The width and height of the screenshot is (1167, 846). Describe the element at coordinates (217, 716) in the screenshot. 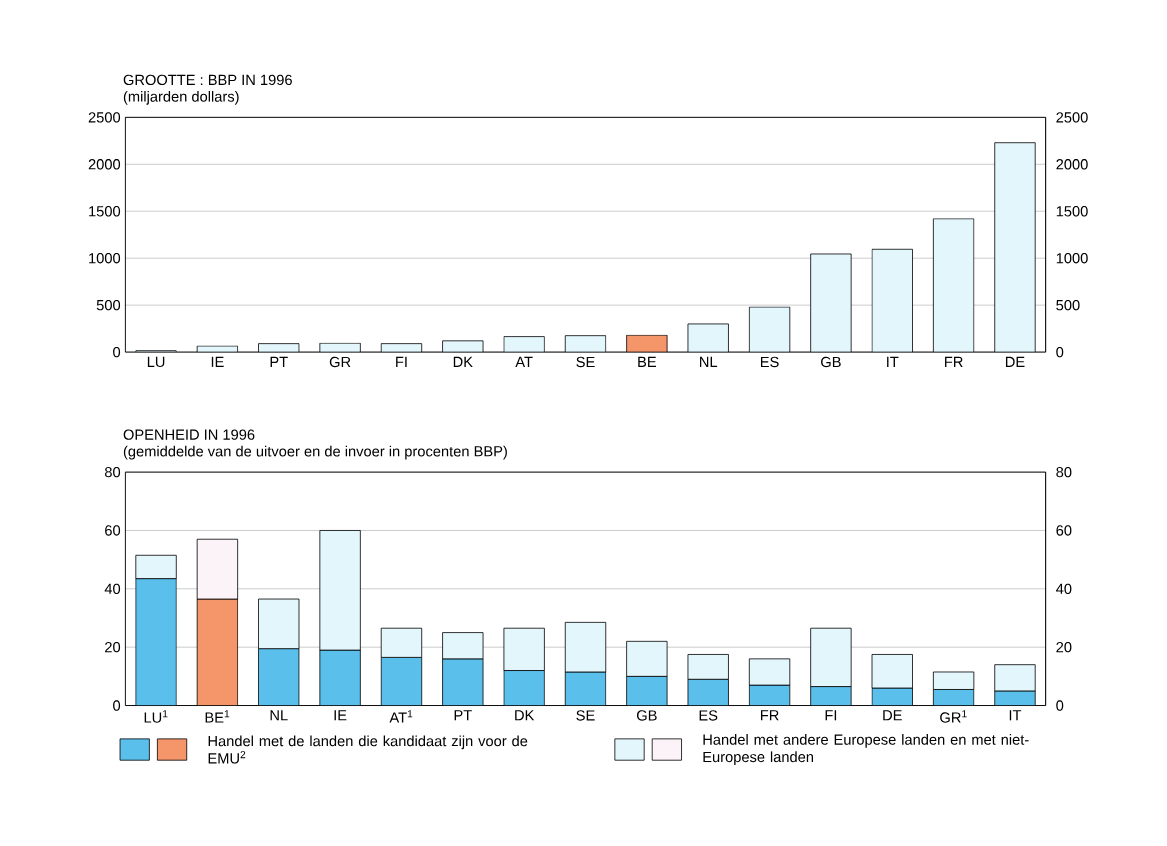

I see `x-tick-label: BE$^{1}$` at that location.